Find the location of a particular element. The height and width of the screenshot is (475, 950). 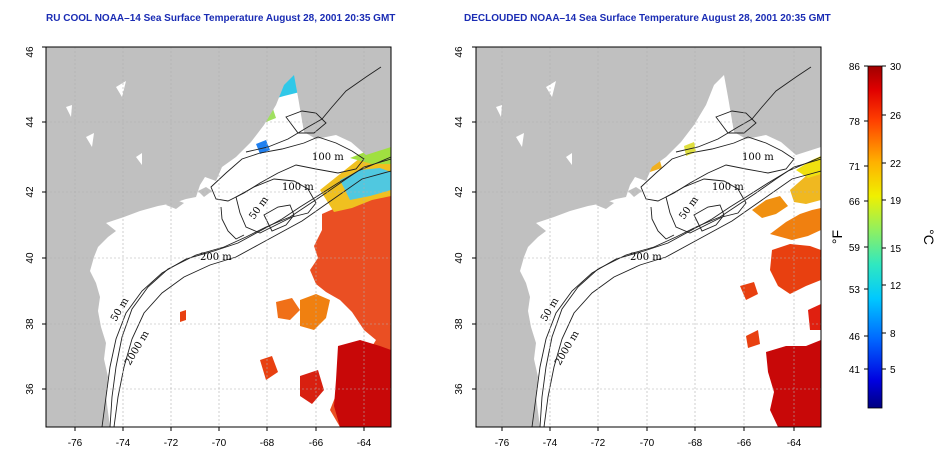

right-lon-tick-label: -76 is located at coordinates (502, 443).